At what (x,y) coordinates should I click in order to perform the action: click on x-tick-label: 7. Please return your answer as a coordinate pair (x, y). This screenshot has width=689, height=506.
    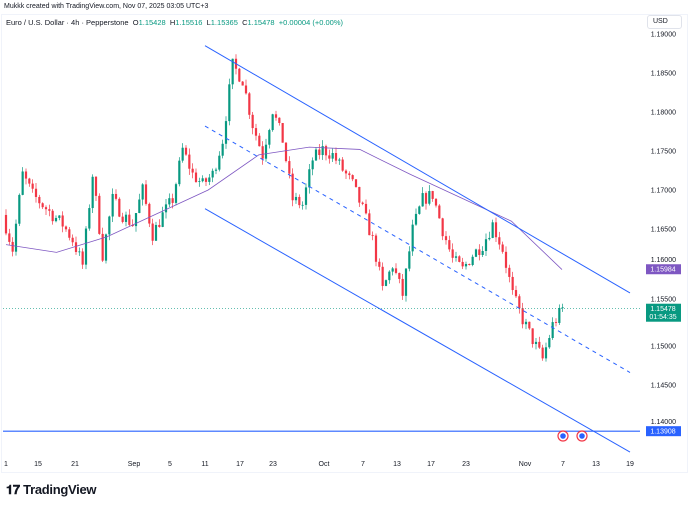
    Looking at the image, I should click on (563, 464).